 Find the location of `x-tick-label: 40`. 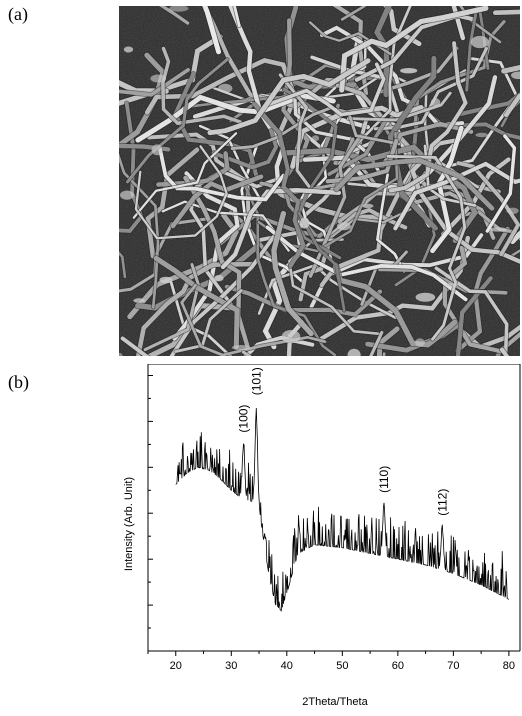

x-tick-label: 40 is located at coordinates (287, 666).